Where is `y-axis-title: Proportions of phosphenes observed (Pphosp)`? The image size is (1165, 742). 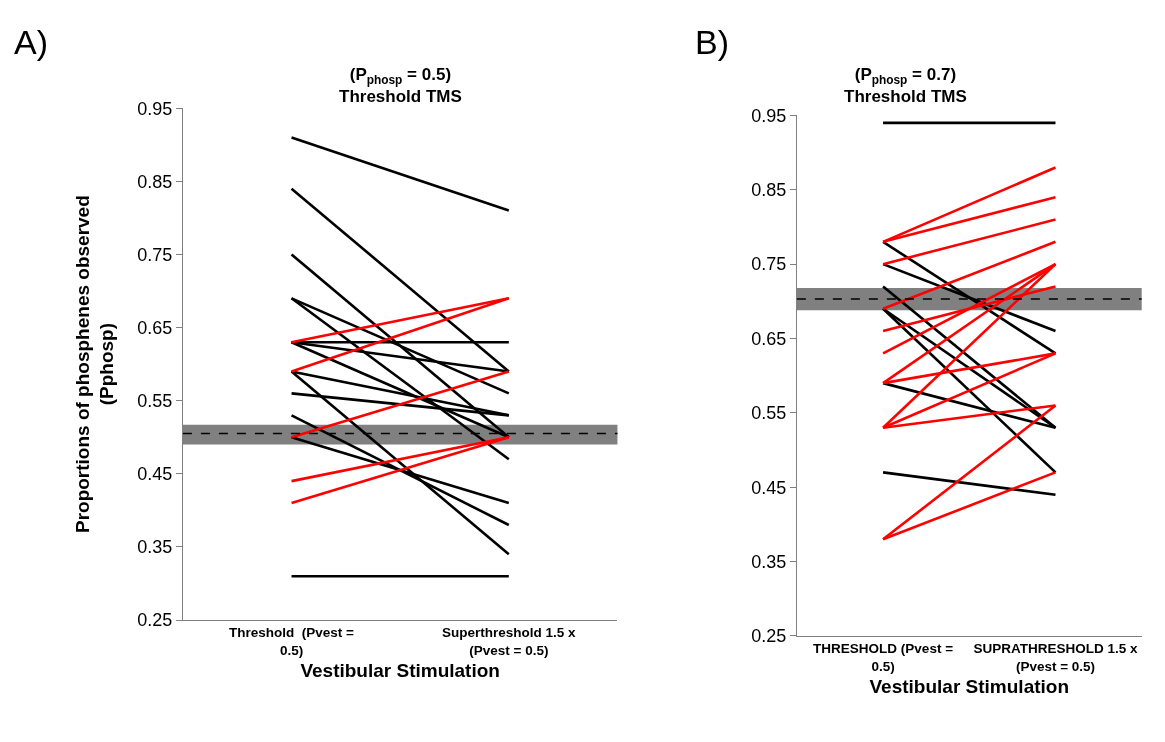 y-axis-title: Proportions of phosphenes observed (Pphosp) is located at coordinates (94, 364).